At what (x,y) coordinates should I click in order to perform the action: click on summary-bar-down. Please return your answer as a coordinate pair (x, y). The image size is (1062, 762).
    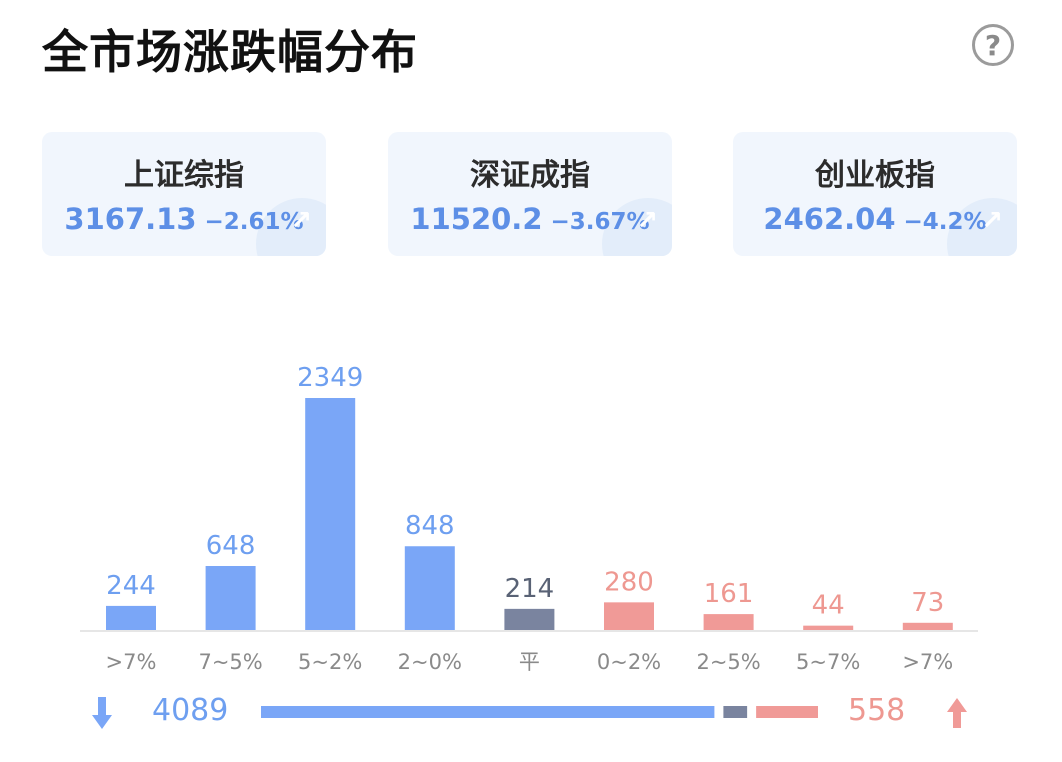
    Looking at the image, I should click on (488, 712).